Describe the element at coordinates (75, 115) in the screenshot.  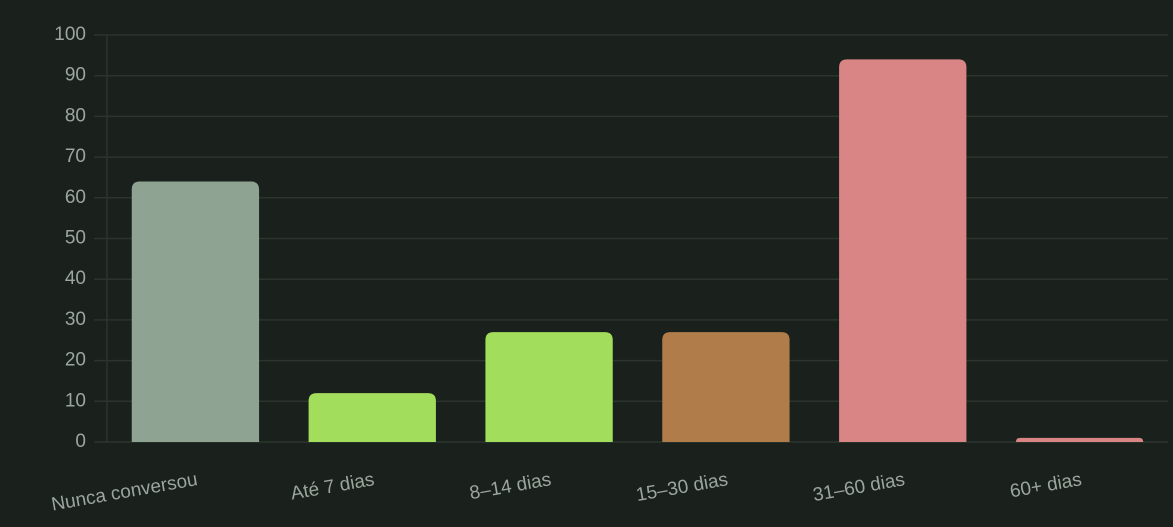
I see `y-tick-label: 80` at that location.